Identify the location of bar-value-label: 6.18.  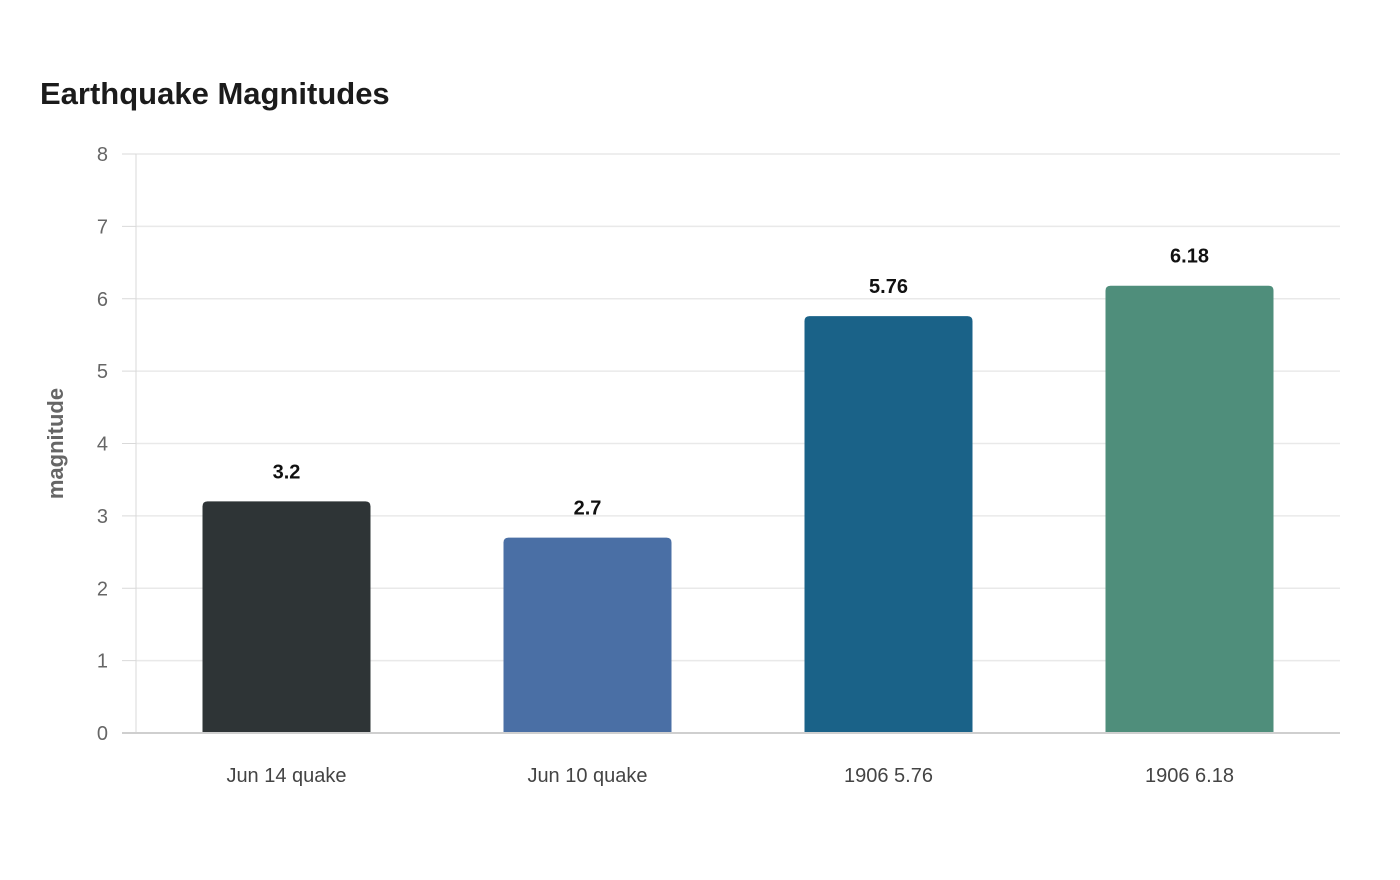
(1189, 257).